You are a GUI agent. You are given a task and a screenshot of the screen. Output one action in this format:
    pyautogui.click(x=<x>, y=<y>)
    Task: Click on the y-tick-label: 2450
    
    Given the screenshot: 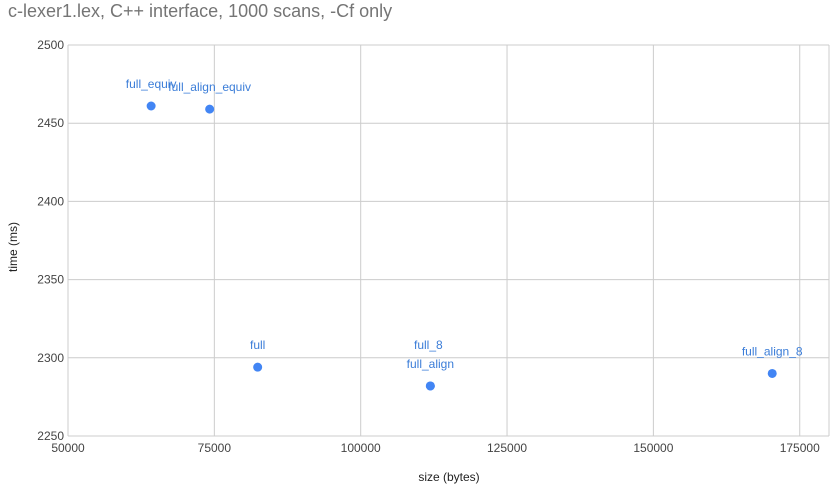 What is the action you would take?
    pyautogui.click(x=50, y=123)
    